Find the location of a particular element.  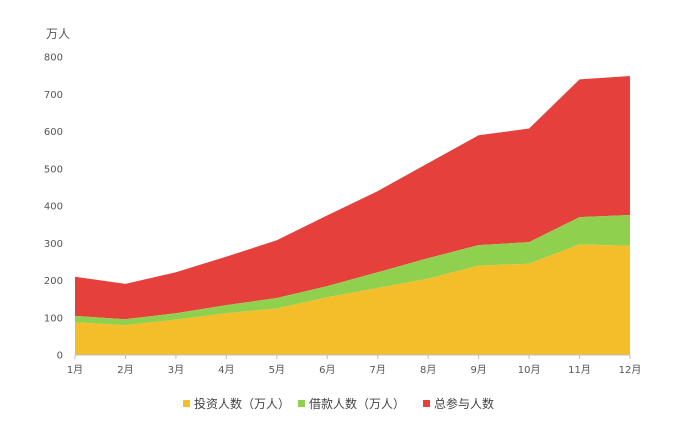

x-tick-label: 12月 is located at coordinates (630, 370).